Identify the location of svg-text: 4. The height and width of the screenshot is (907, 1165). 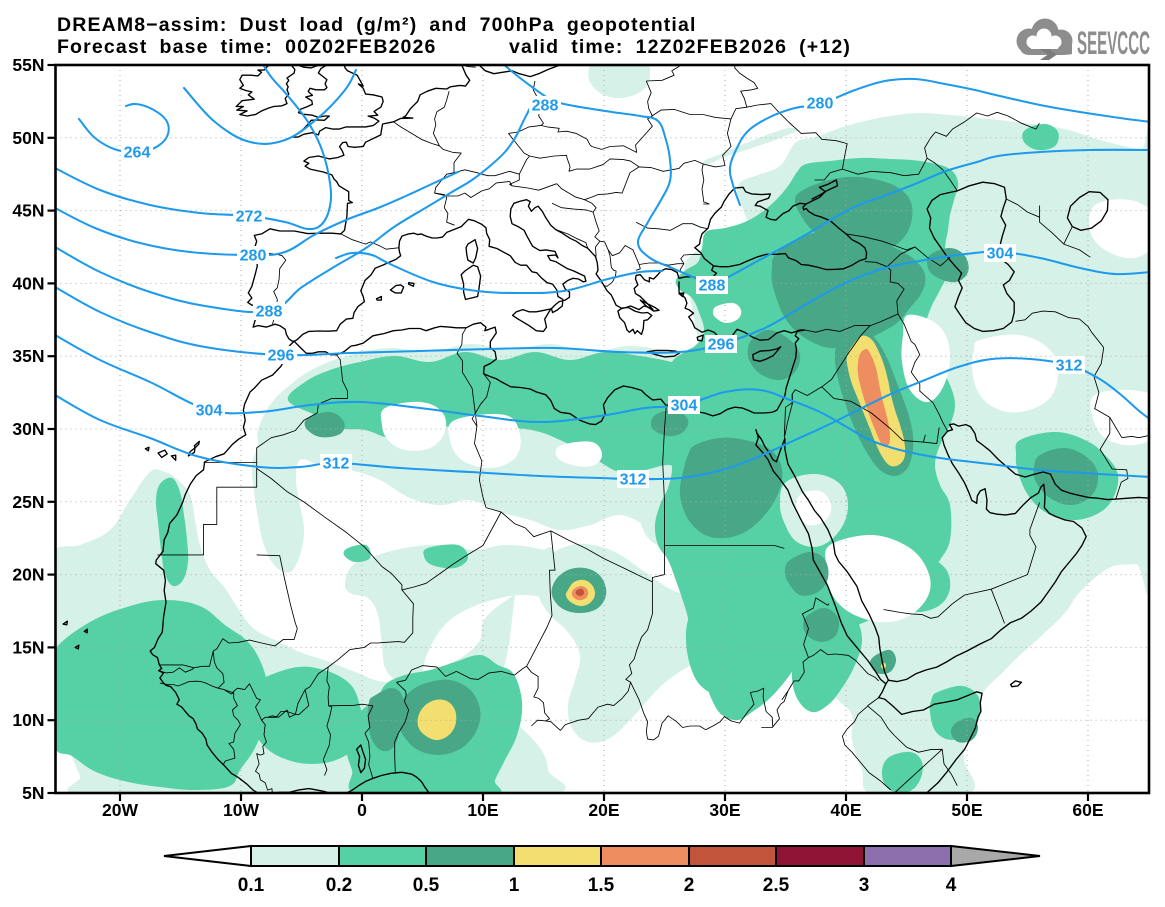
(951, 885).